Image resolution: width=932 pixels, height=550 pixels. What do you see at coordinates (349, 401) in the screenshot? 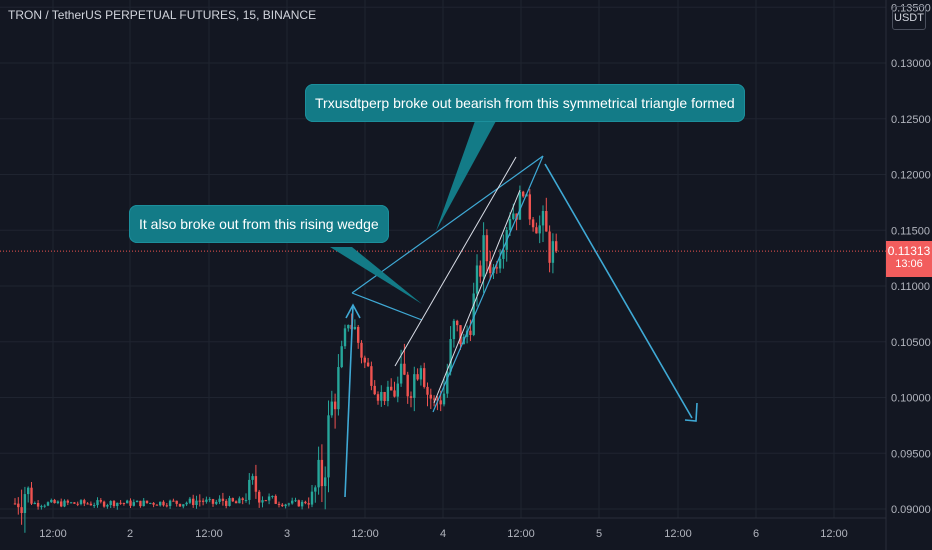
I see `breakout-up-arrow` at bounding box center [349, 401].